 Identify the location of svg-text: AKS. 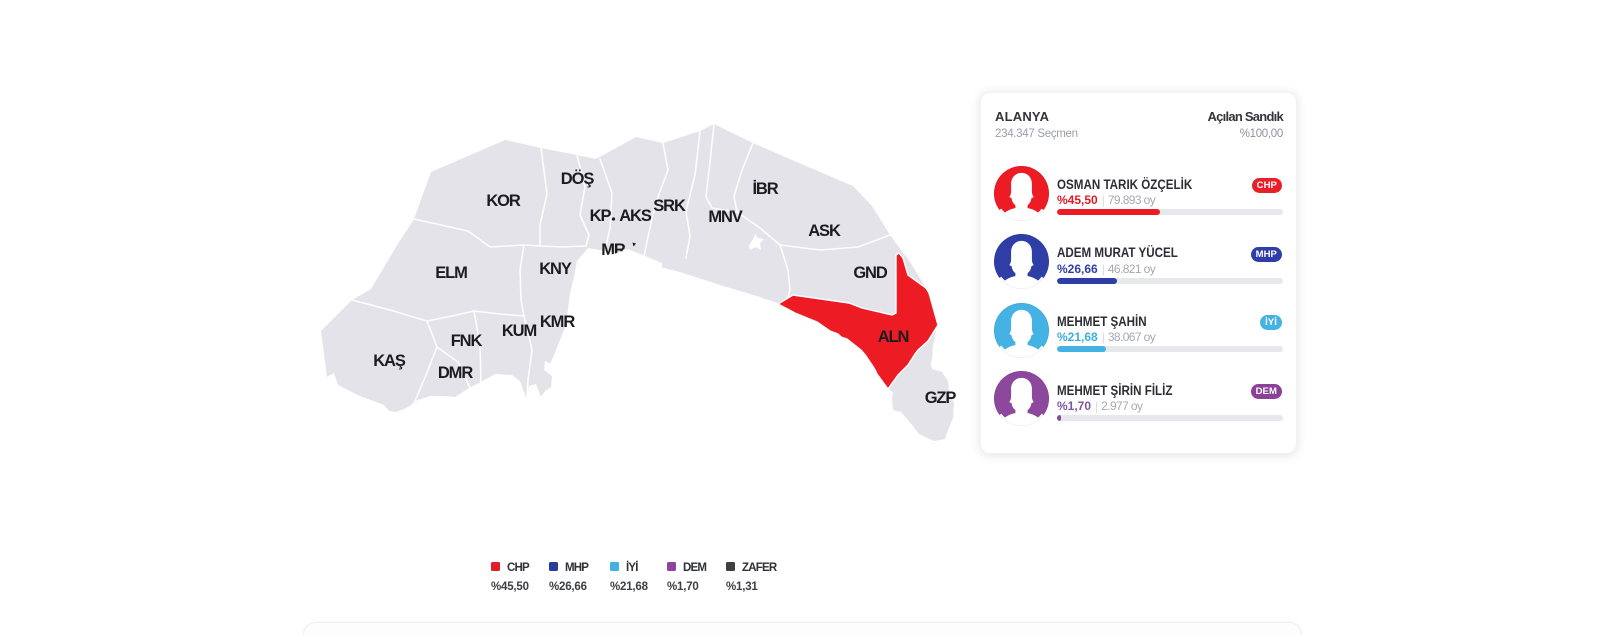
(635, 216).